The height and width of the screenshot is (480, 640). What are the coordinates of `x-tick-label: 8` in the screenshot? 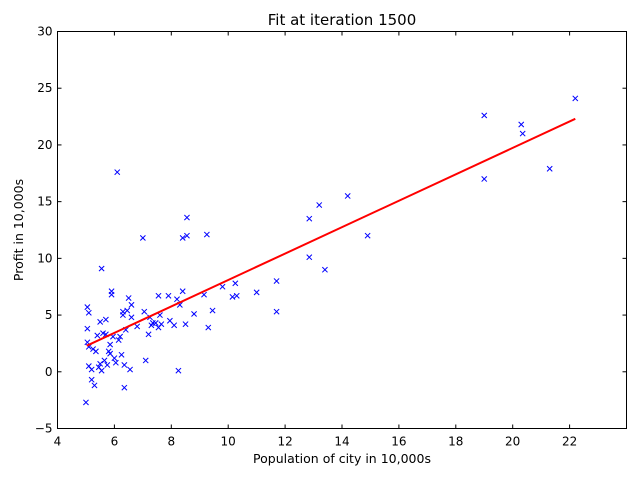 It's located at (171, 442).